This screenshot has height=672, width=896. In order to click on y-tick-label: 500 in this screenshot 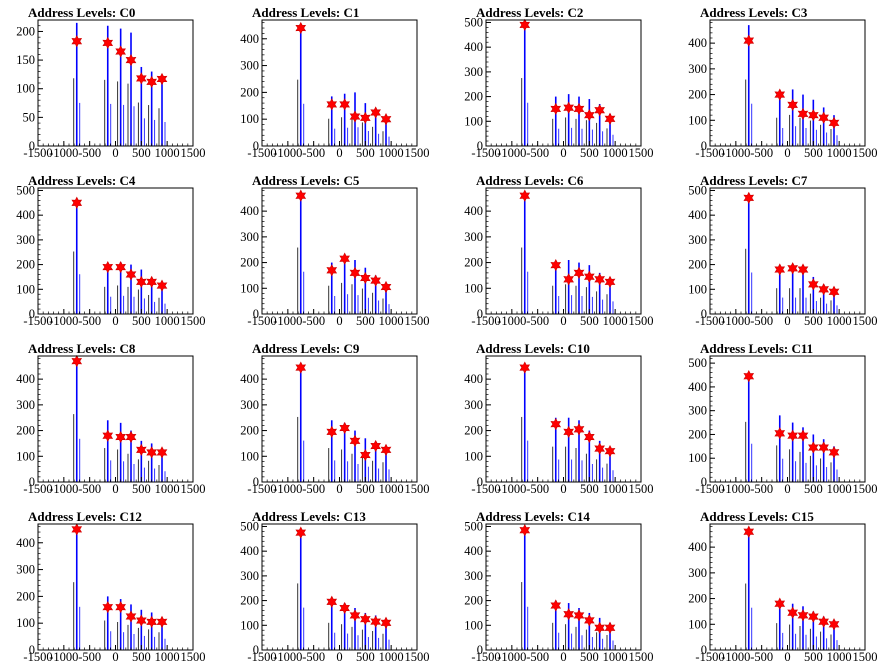, I will do `click(249, 526)`.